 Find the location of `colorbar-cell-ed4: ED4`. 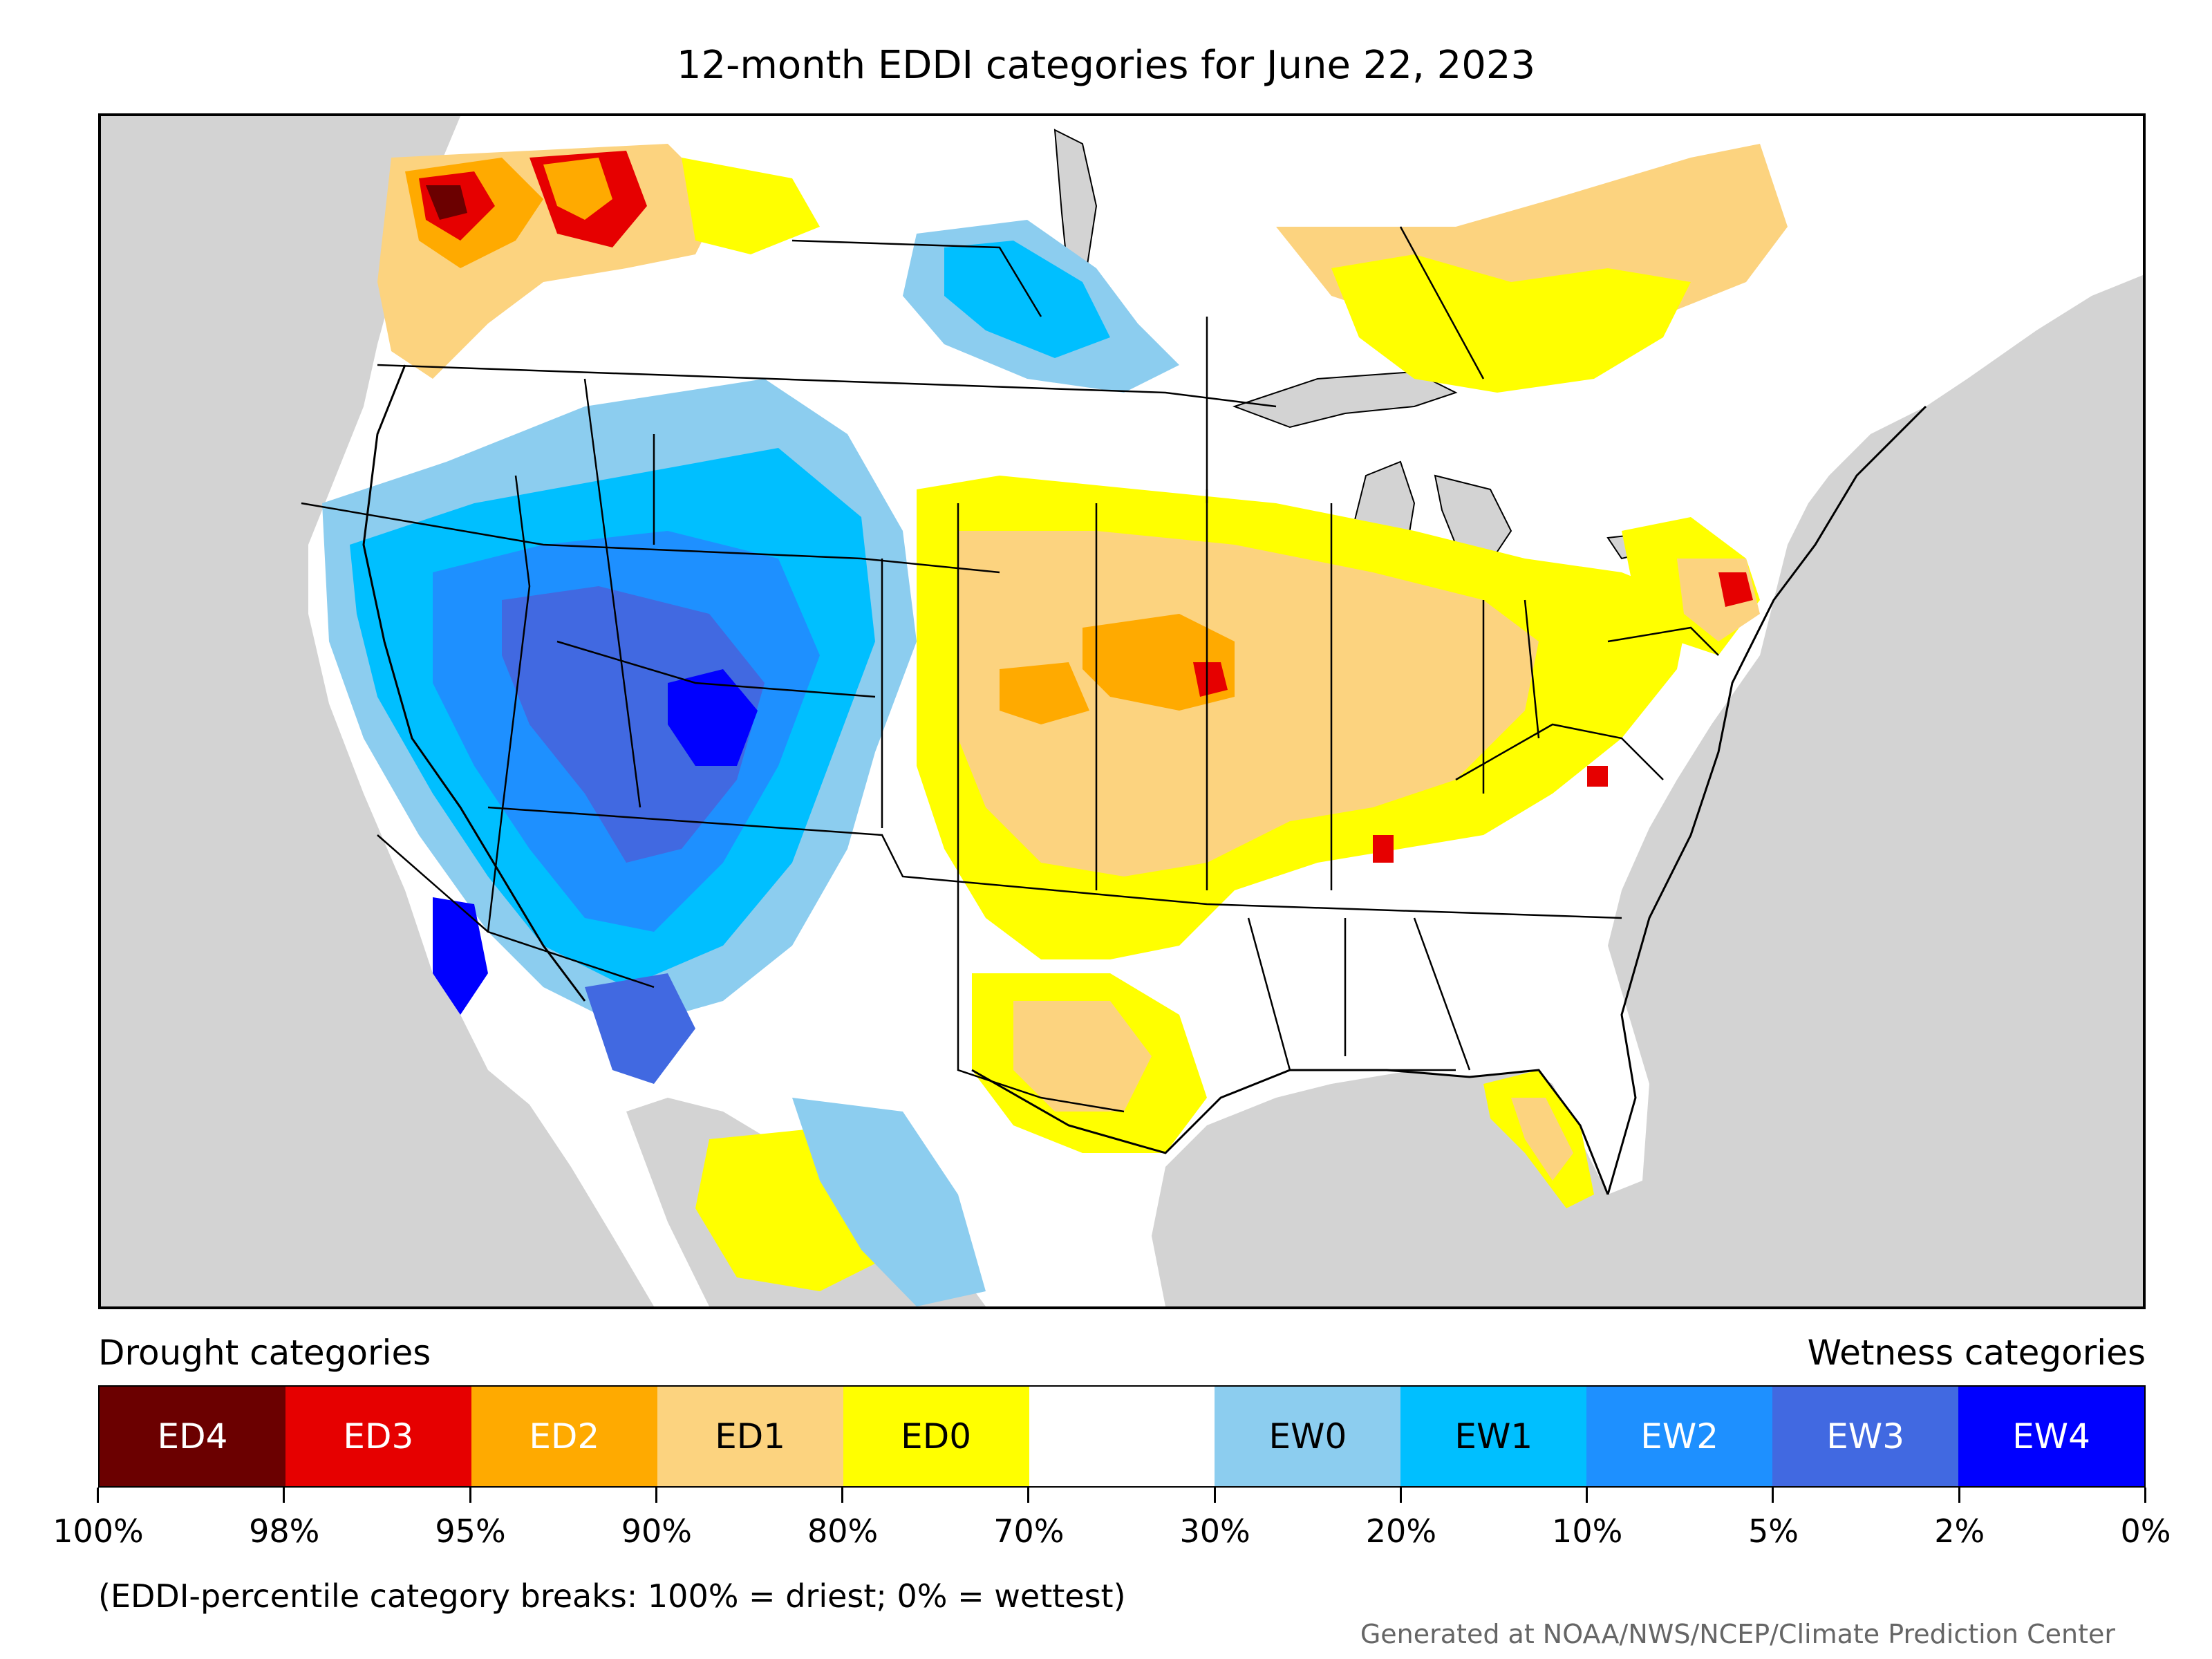

colorbar-cell-ed4: ED4 is located at coordinates (192, 1436).